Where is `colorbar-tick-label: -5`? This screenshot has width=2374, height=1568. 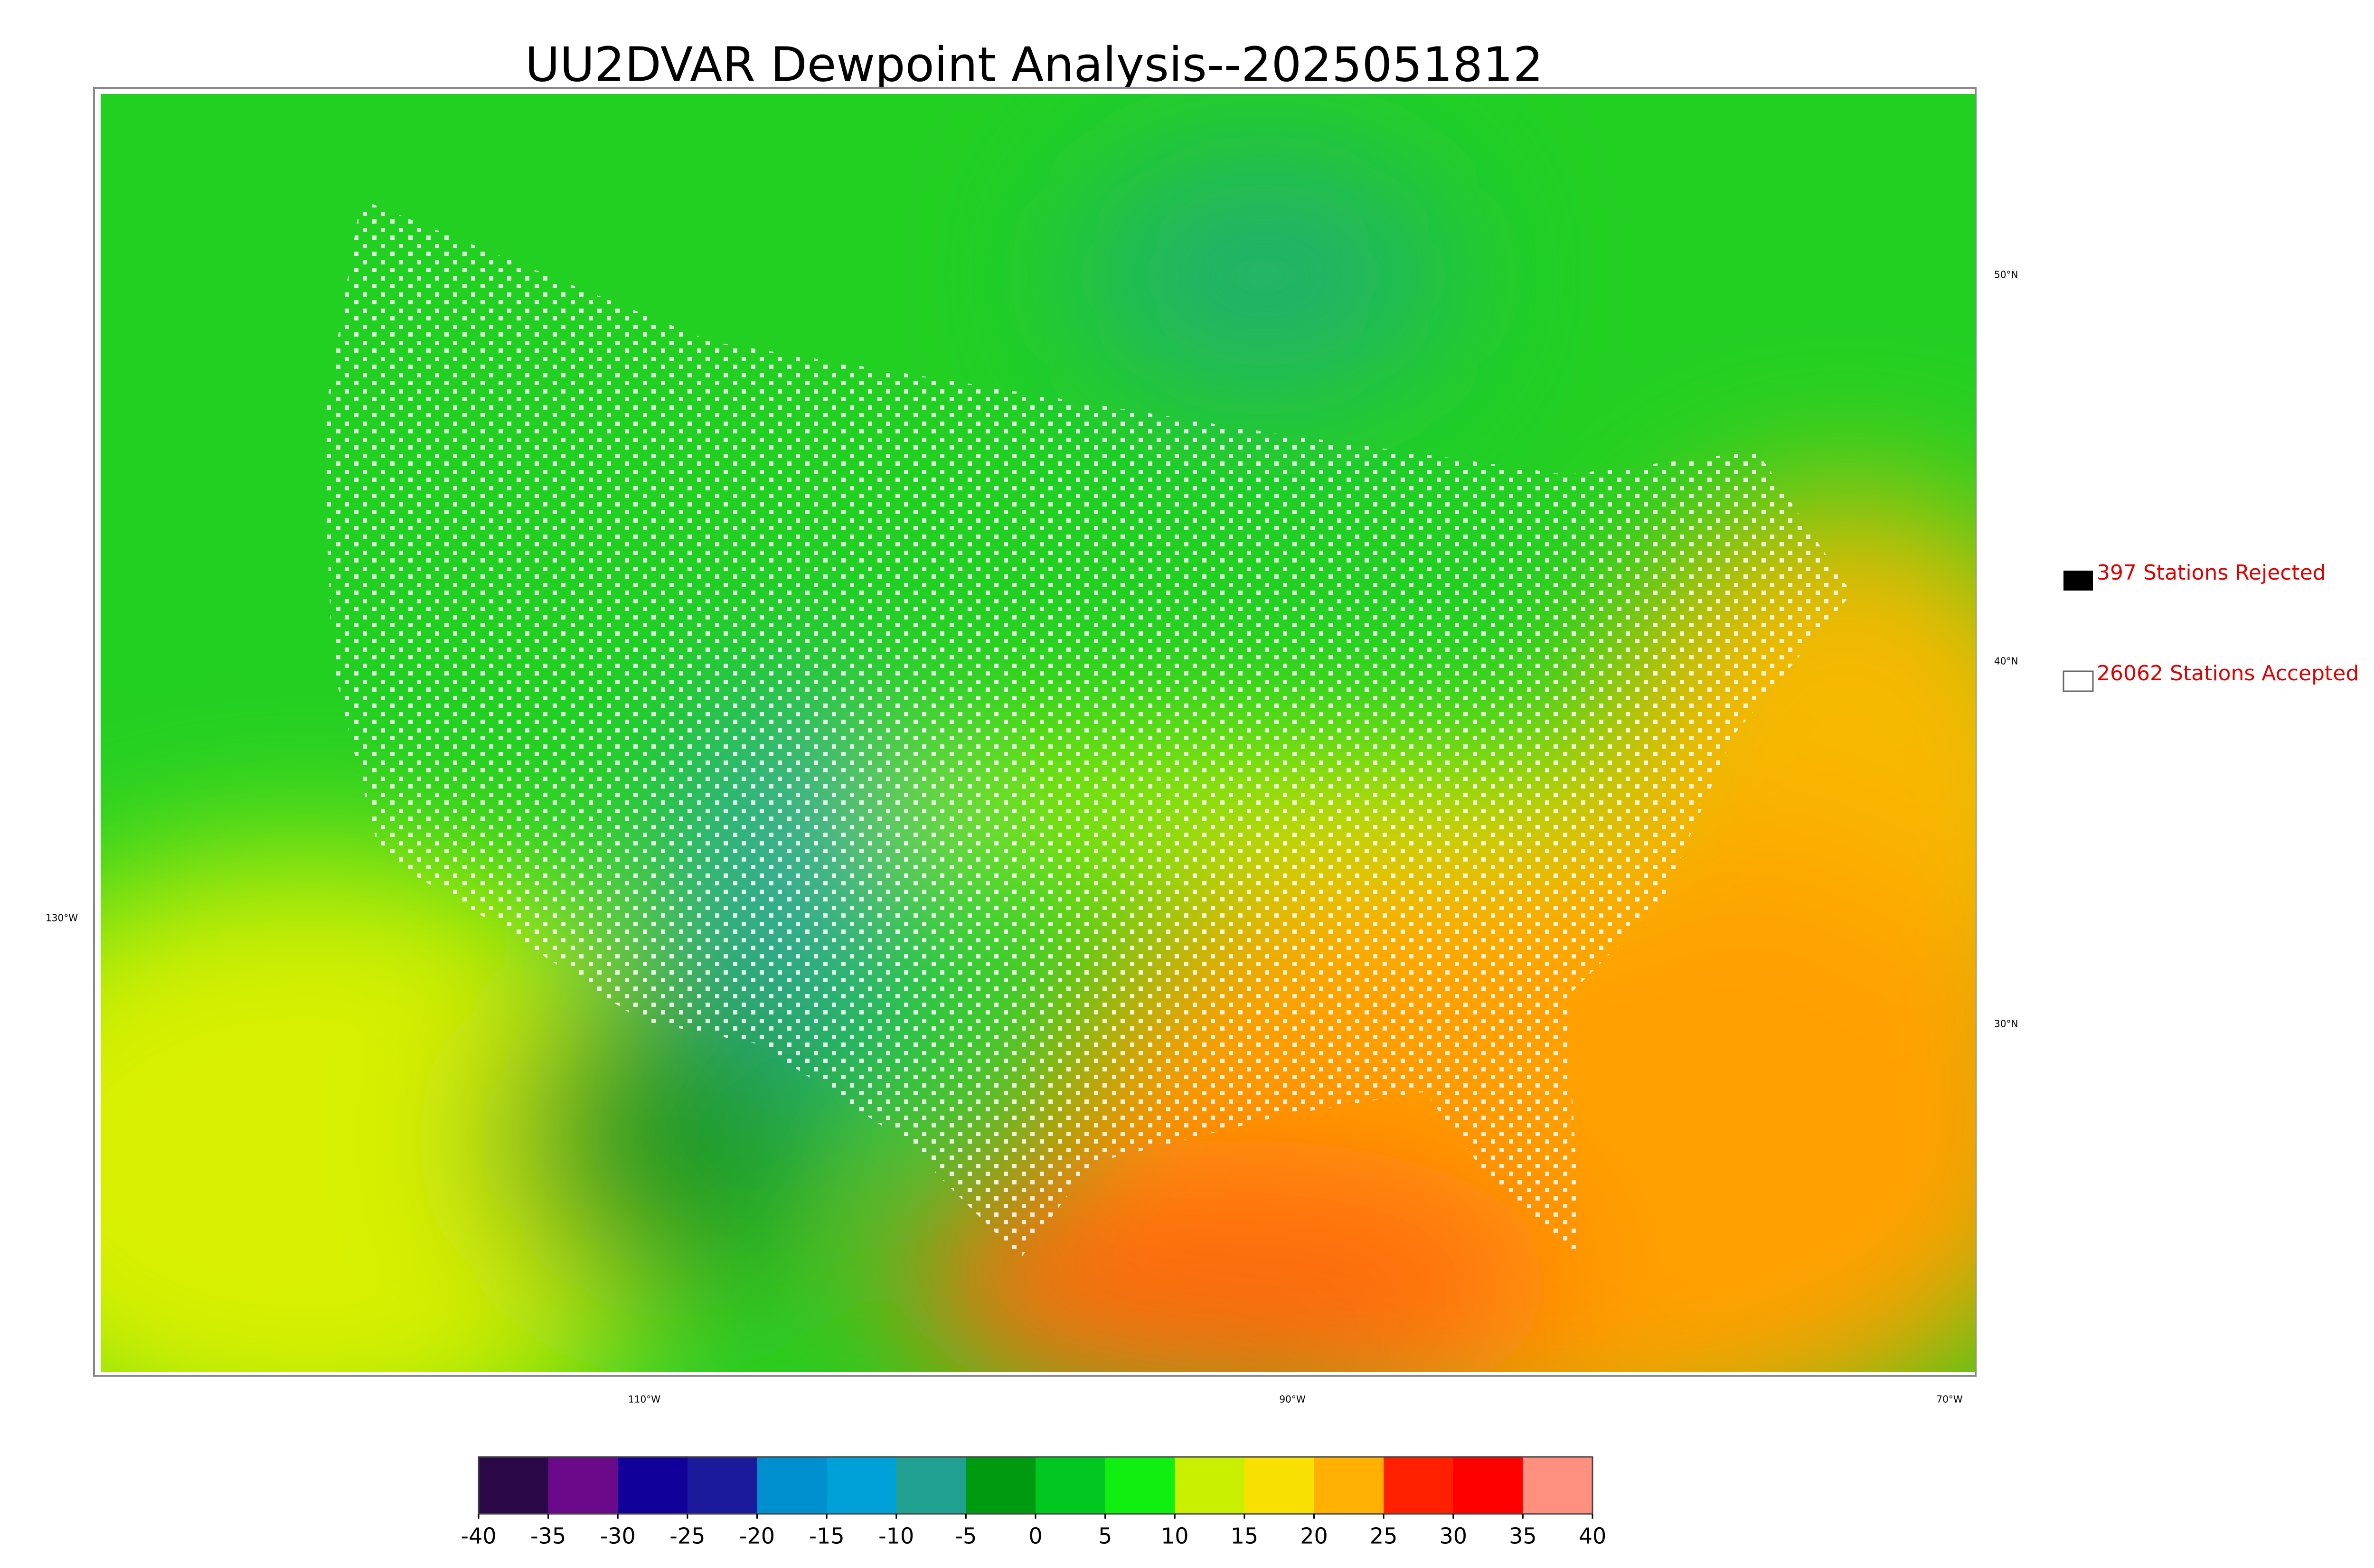 colorbar-tick-label: -5 is located at coordinates (966, 1536).